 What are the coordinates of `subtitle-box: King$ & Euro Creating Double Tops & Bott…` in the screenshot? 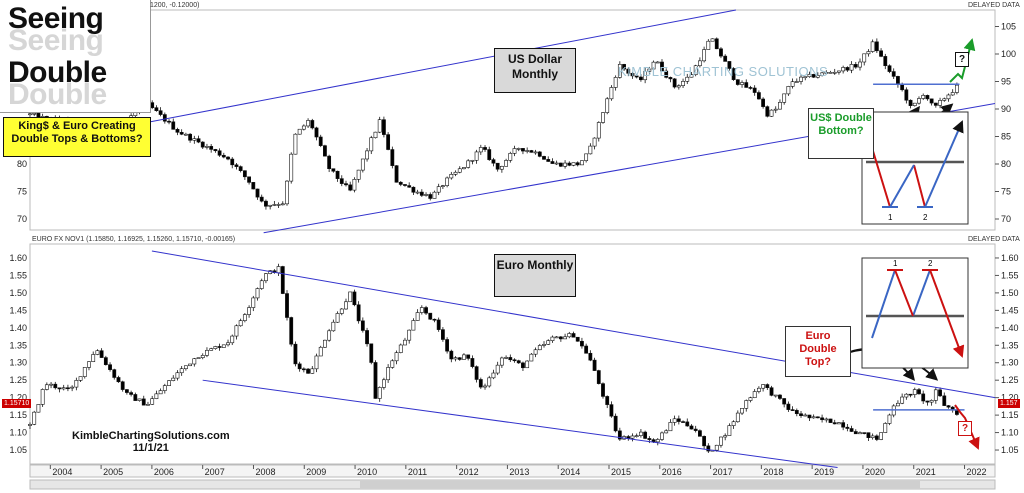 It's located at (77, 137).